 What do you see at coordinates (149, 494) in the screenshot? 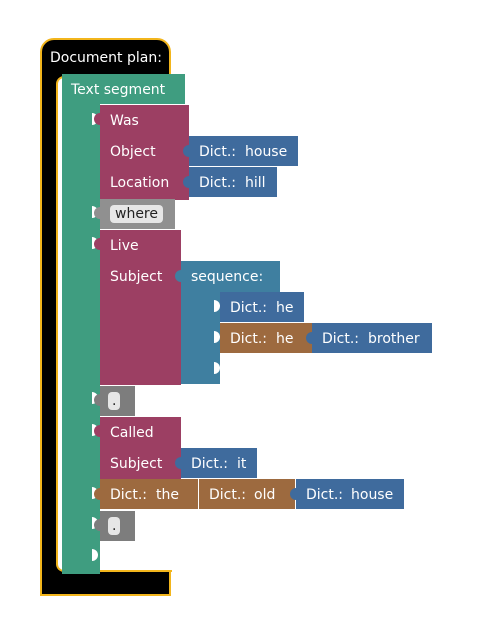
I see `dict-the-block` at bounding box center [149, 494].